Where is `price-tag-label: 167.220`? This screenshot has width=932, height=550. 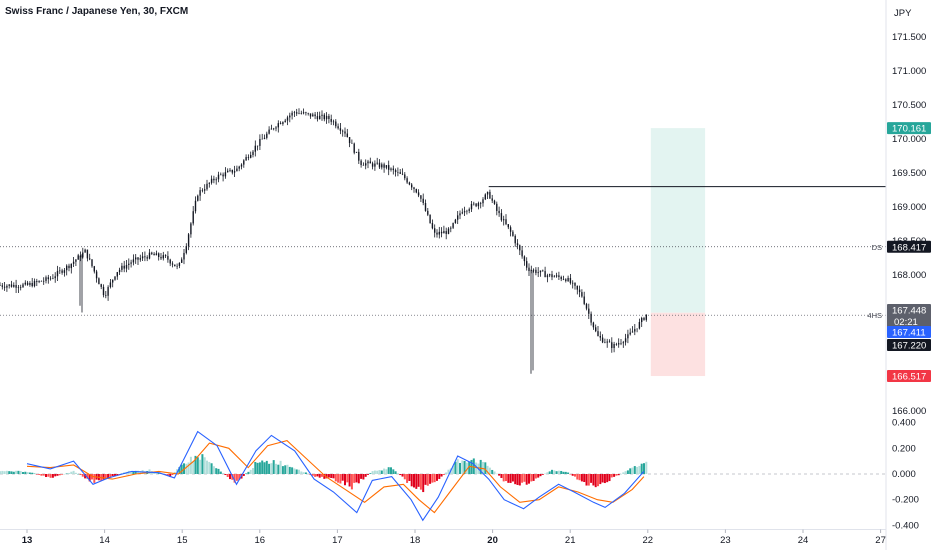
price-tag-label: 167.220 is located at coordinates (909, 346).